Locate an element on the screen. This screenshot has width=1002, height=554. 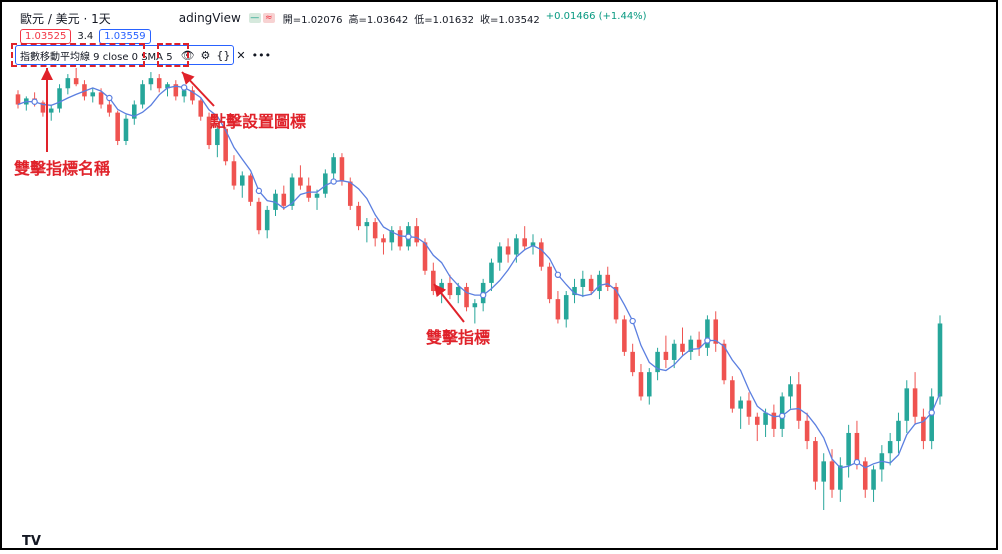
arrow-to-indicator-line is located at coordinates (449, 303).